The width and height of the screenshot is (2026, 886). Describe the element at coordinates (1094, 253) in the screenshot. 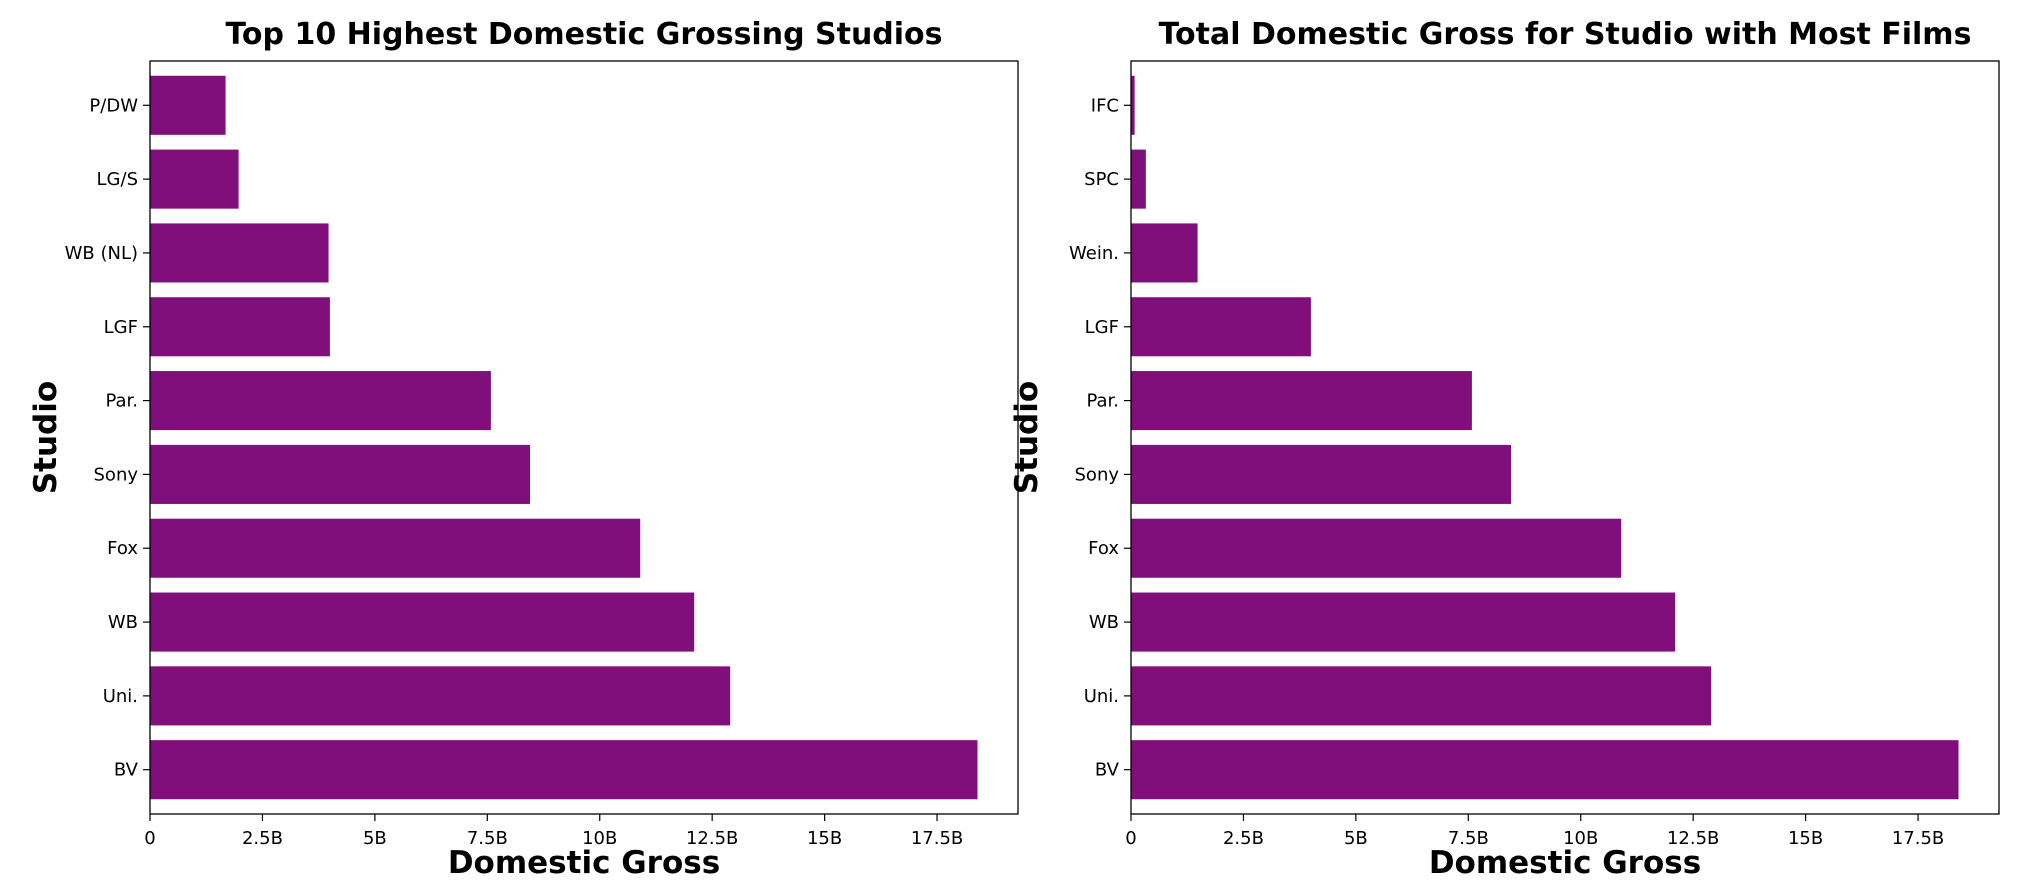

I see `y-tick-label: Wein.` at that location.